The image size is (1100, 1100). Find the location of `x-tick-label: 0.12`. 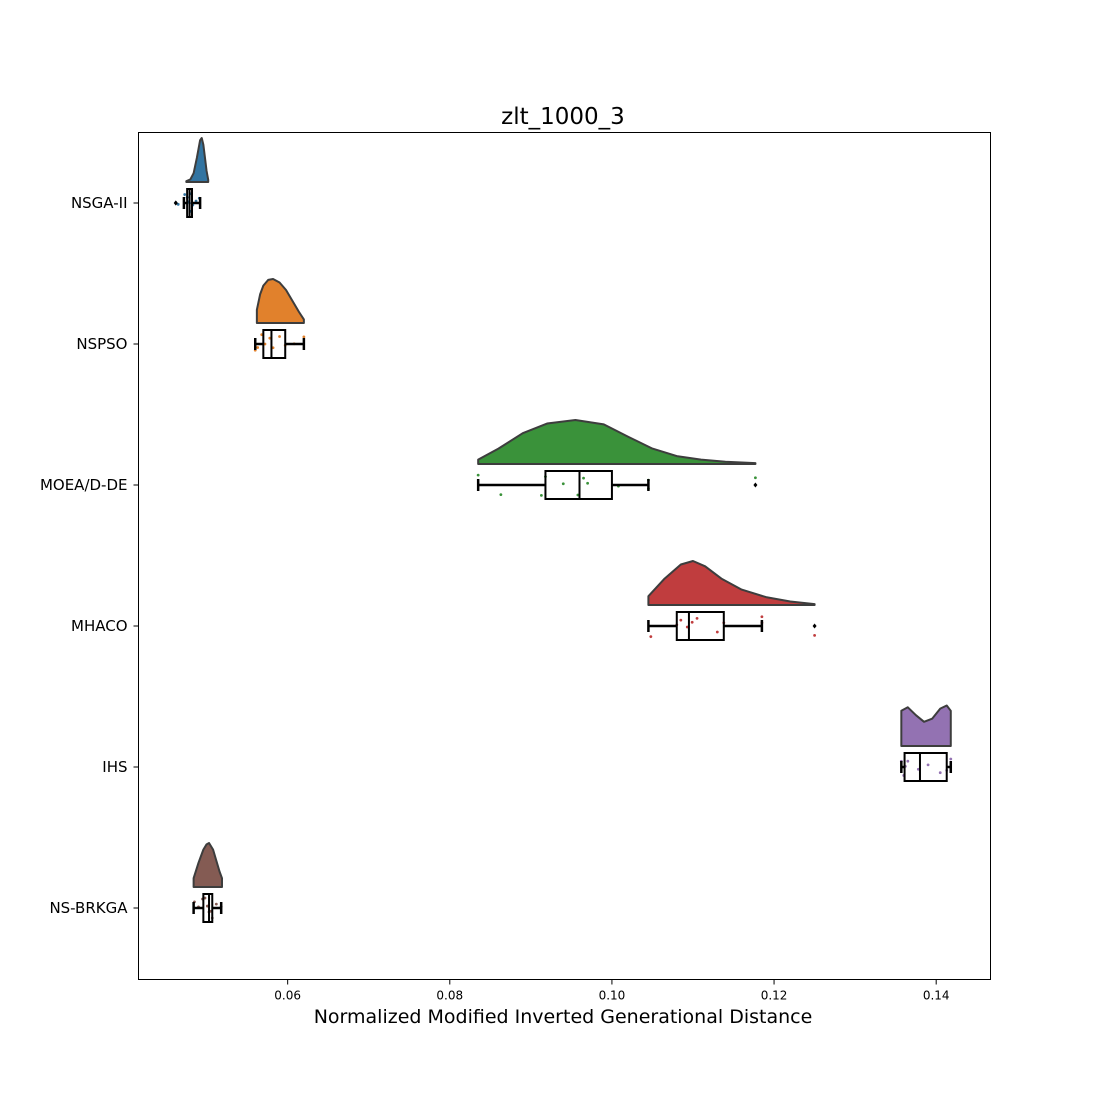

x-tick-label: 0.12 is located at coordinates (774, 996).